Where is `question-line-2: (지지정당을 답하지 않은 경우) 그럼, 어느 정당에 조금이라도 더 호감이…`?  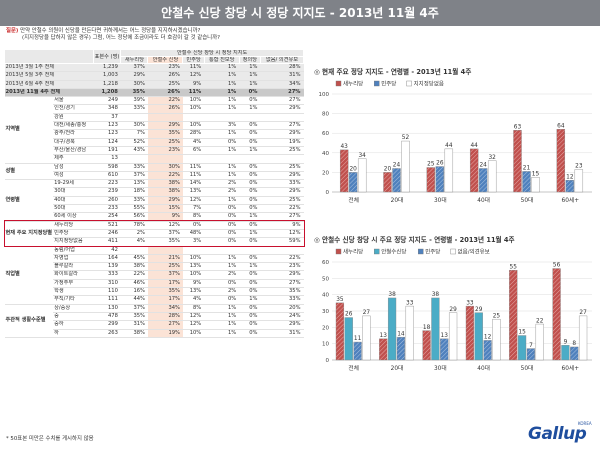 question-line-2: (지지정당을 답하지 않은 경우) 그럼, 어느 정당에 조금이라도 더 호감이… is located at coordinates (121, 38).